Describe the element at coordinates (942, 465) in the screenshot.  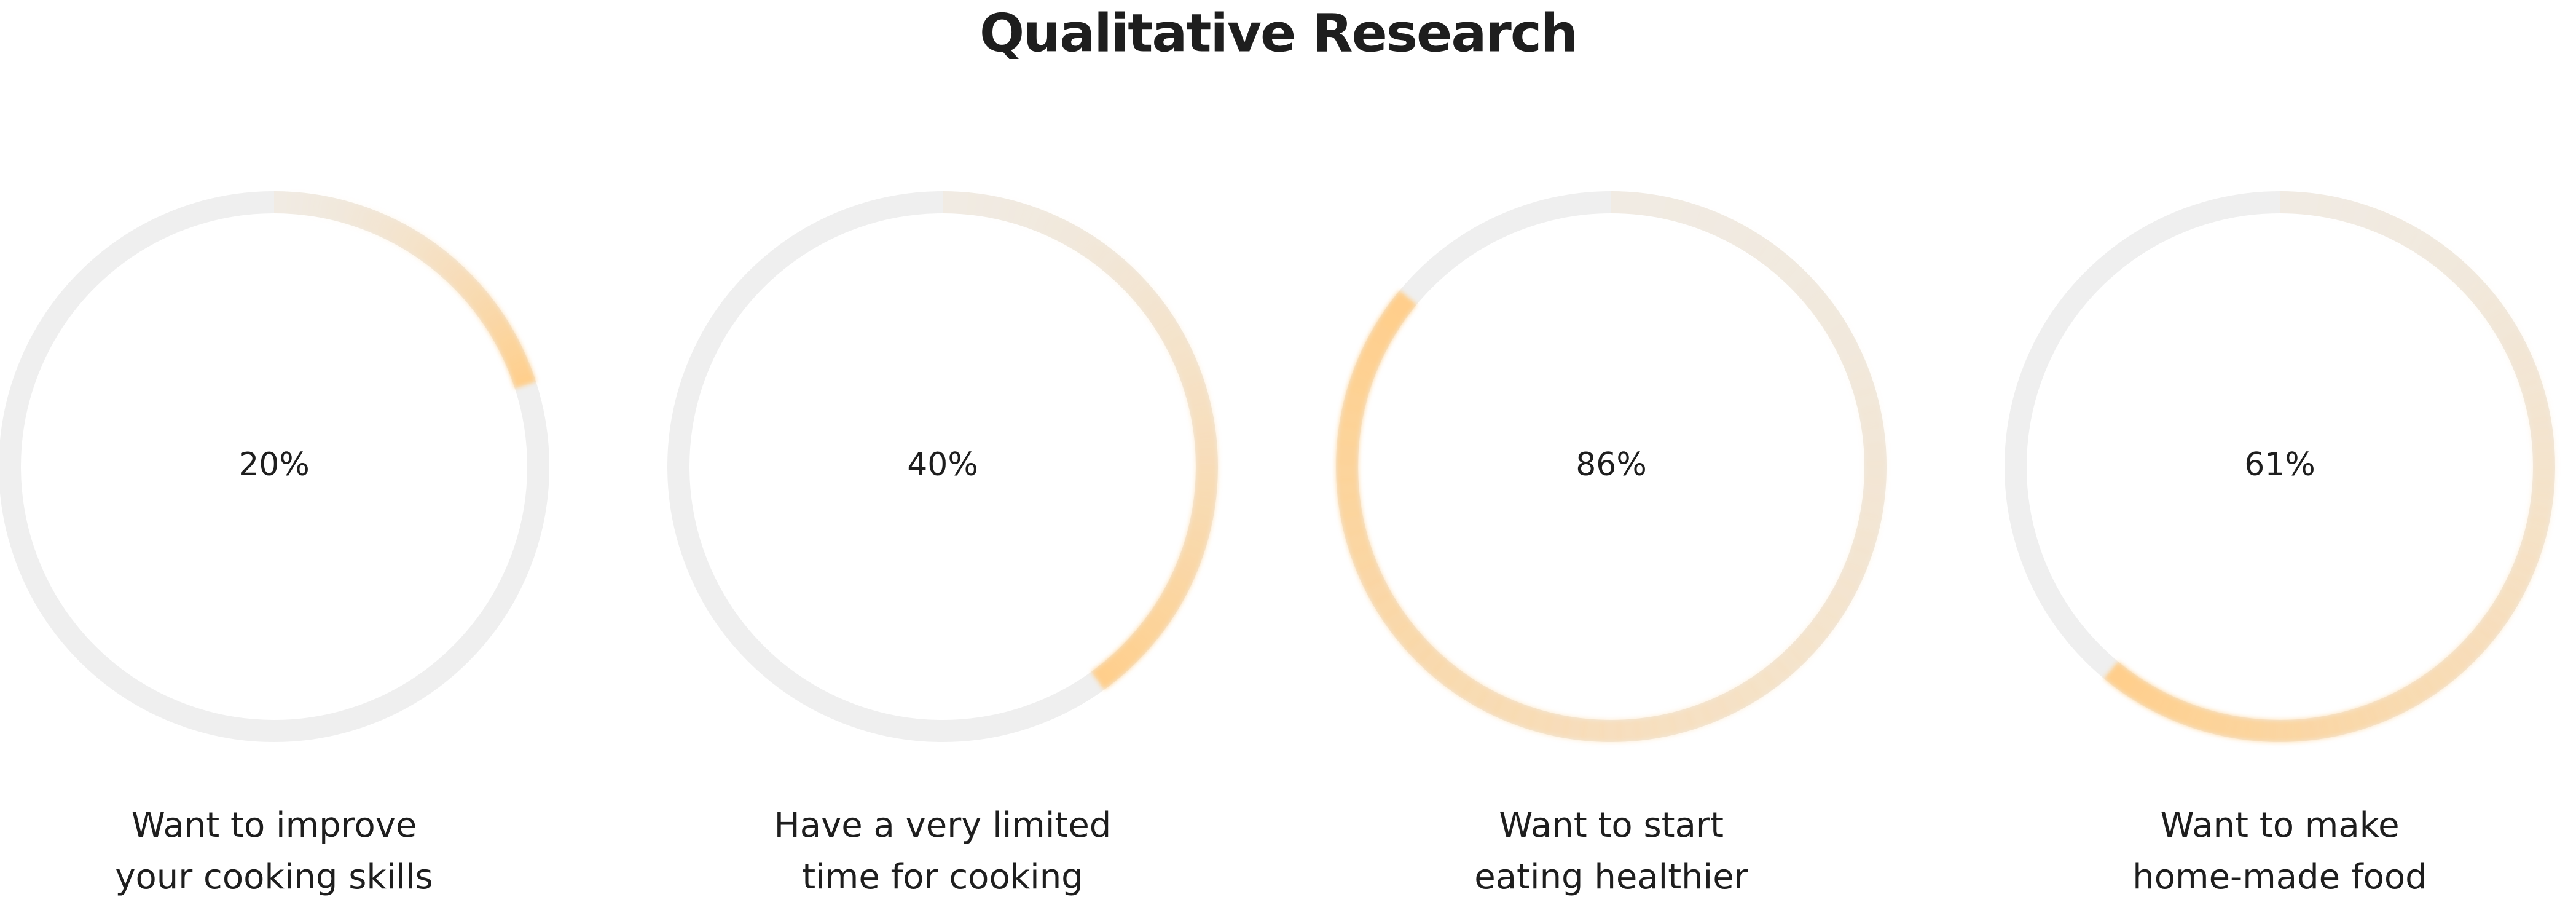
I see `value-label: 40%` at that location.